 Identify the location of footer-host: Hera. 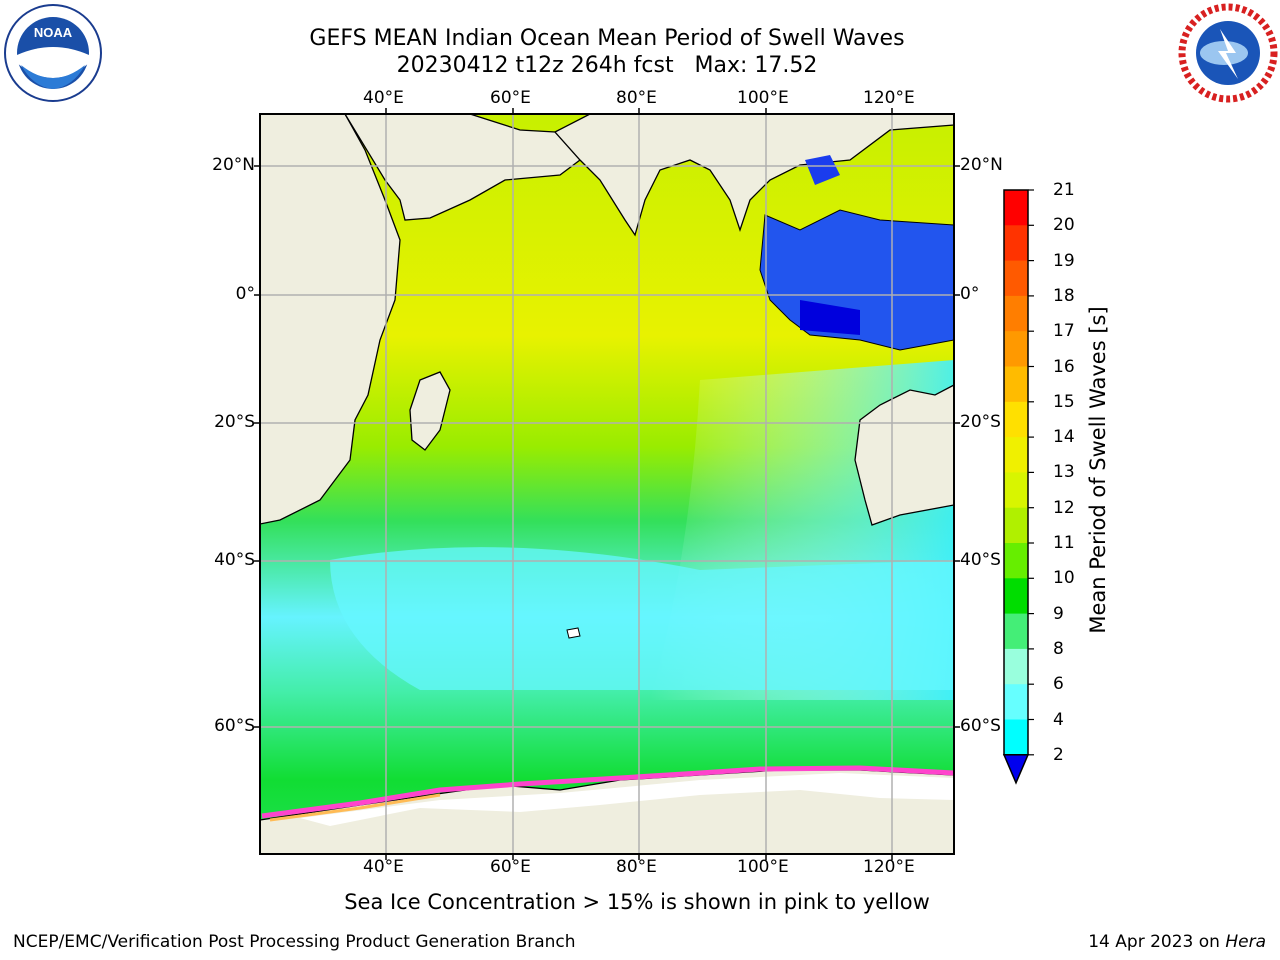
(1245, 942).